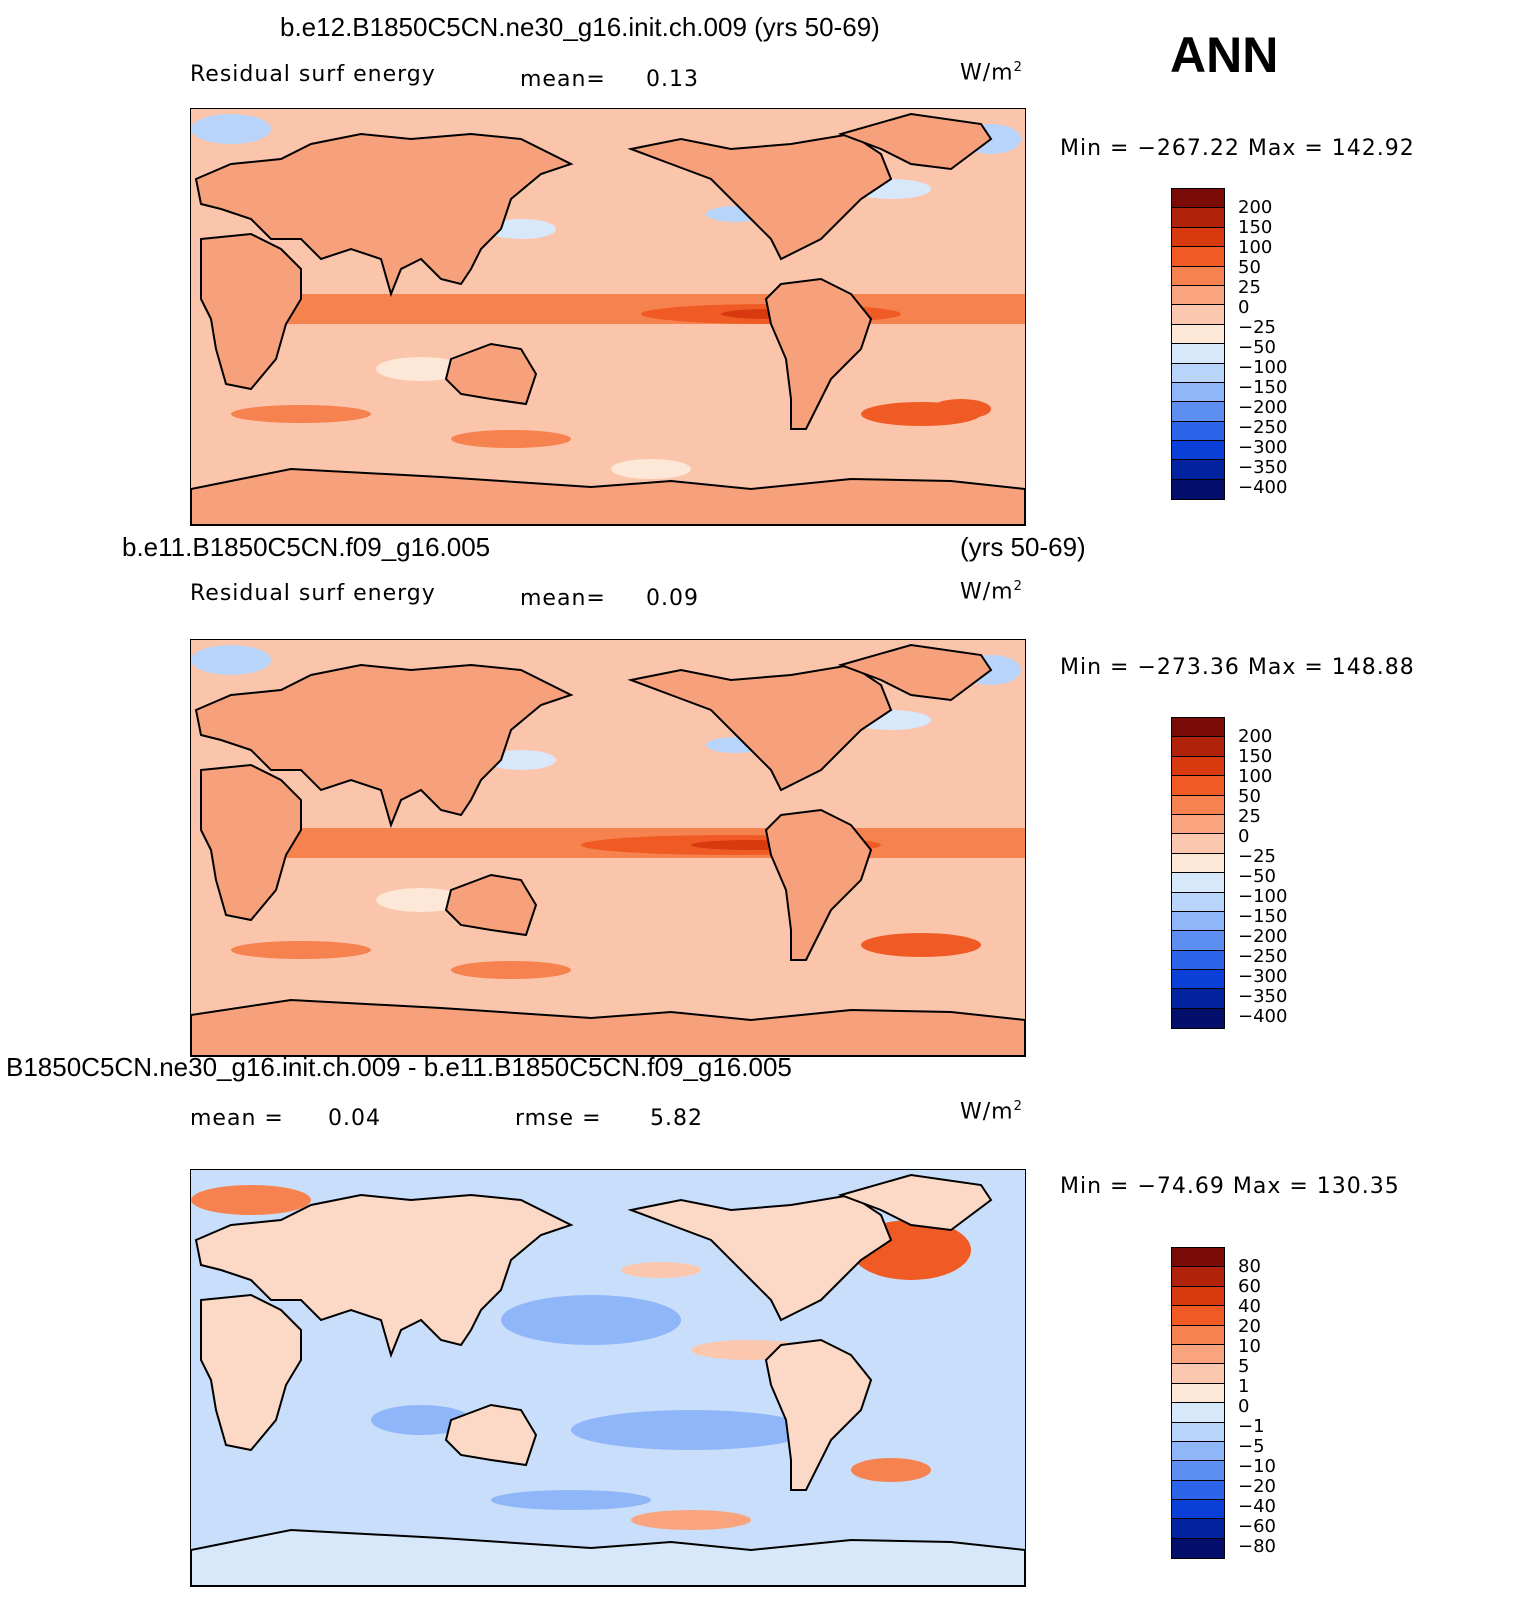 The image size is (1533, 1619). What do you see at coordinates (1249, 816) in the screenshot?
I see `colorbar-tick: 25` at bounding box center [1249, 816].